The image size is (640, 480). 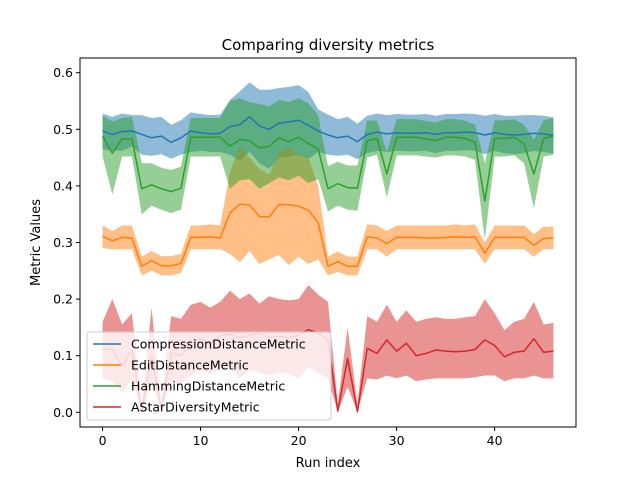 What do you see at coordinates (495, 440) in the screenshot?
I see `x-tick-label: 40` at bounding box center [495, 440].